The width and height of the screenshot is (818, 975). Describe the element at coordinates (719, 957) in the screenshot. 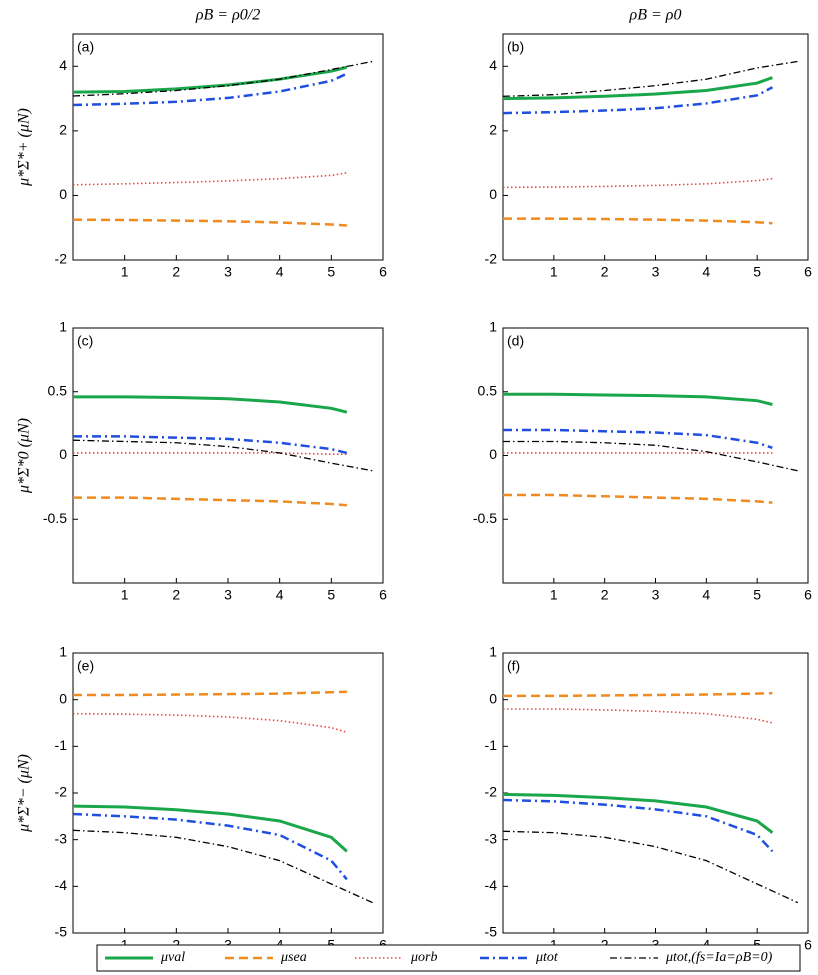

I see `legend-label: μtot,(fs=Ia=ρB=0)` at that location.